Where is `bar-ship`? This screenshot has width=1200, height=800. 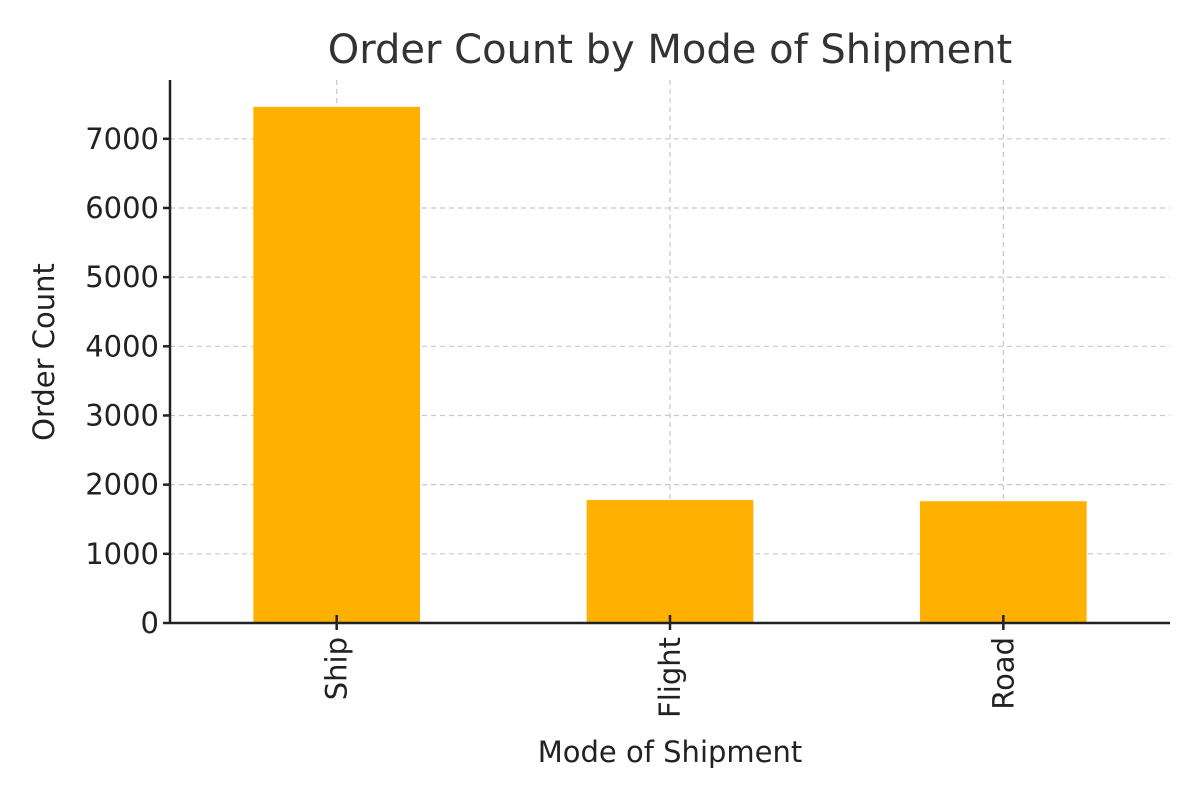
bar-ship is located at coordinates (336, 364).